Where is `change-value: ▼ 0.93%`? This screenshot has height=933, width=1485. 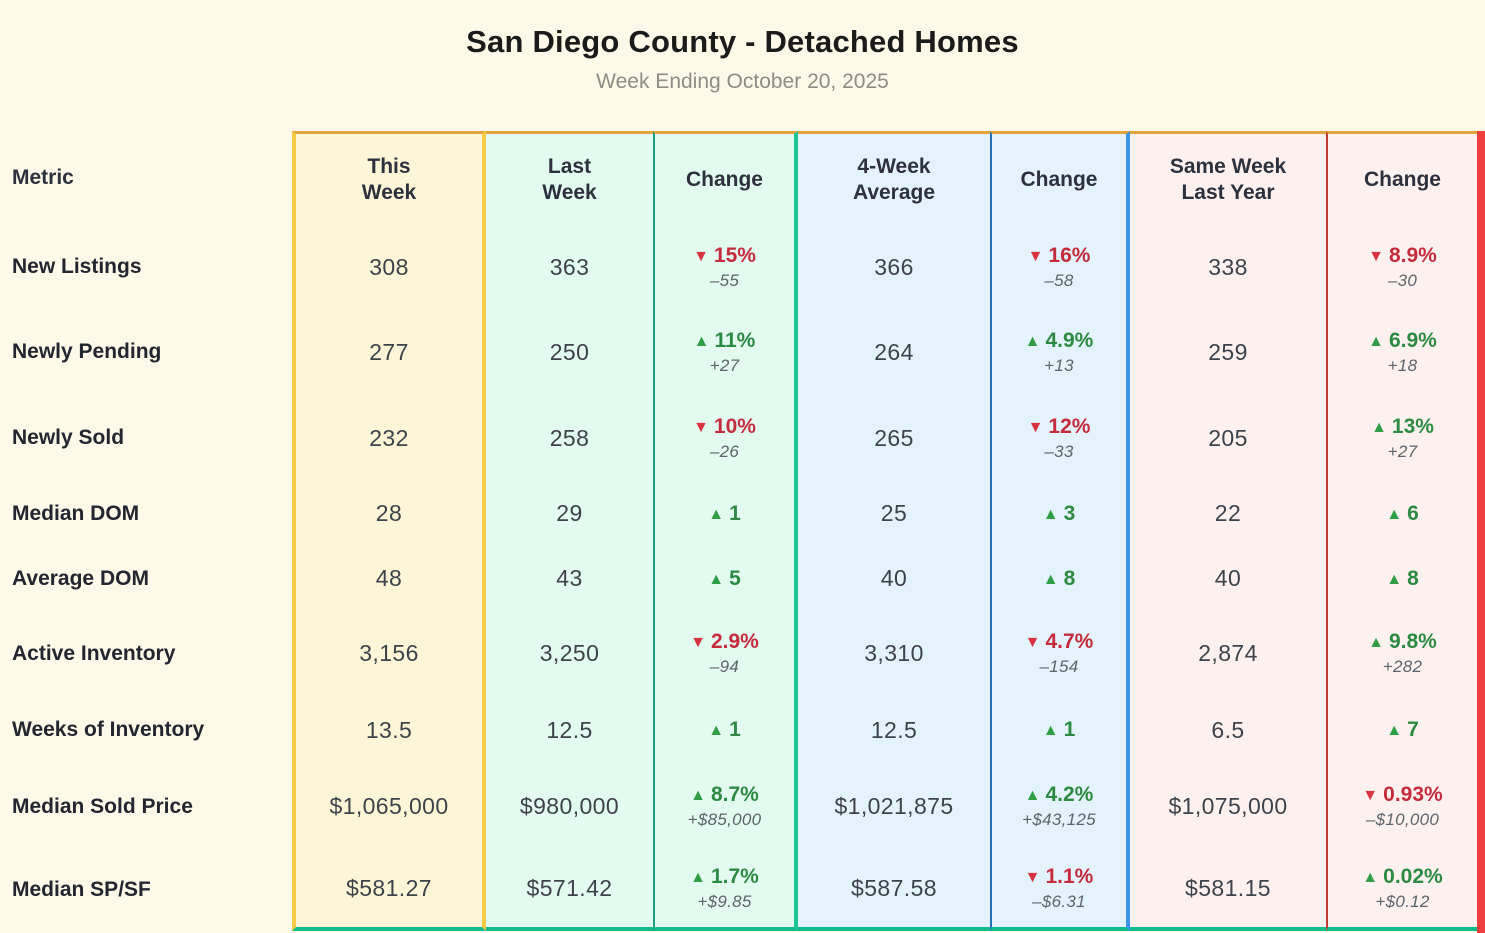 change-value: ▼ 0.93% is located at coordinates (1402, 794).